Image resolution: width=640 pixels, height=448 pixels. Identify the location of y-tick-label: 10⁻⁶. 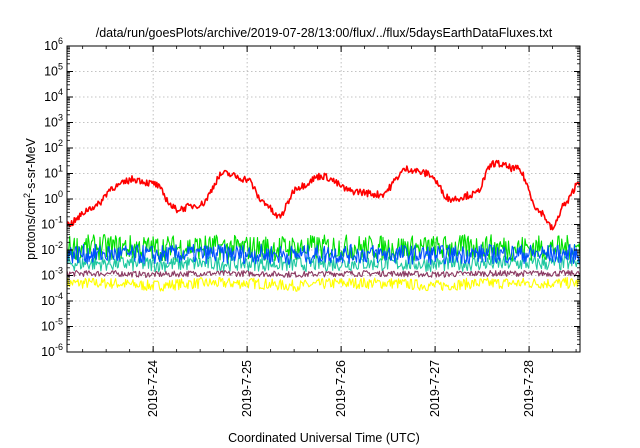
(52, 350).